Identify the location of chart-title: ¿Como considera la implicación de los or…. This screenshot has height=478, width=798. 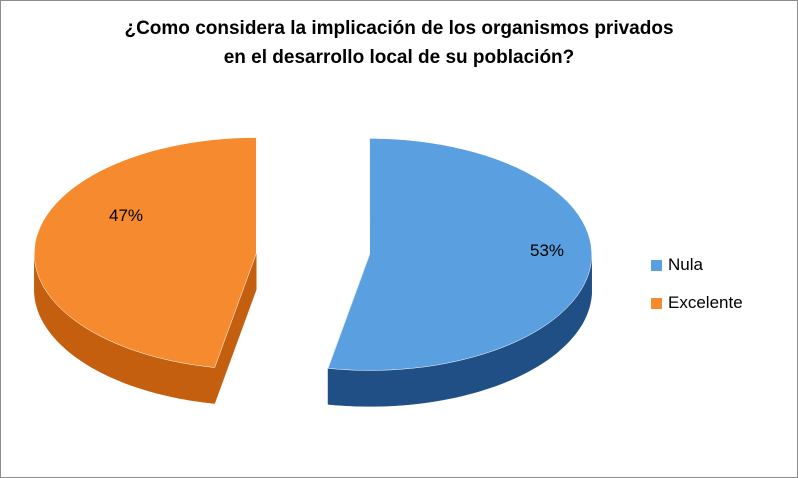
(399, 43).